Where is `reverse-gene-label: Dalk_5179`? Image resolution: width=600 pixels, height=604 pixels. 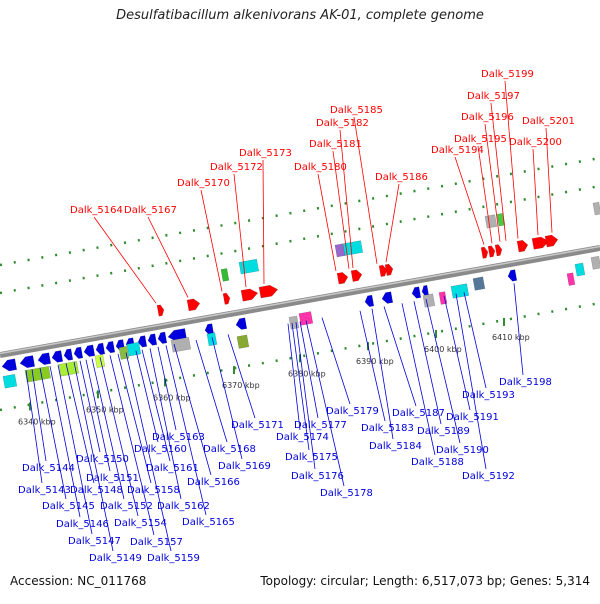
reverse-gene-label: Dalk_5179 is located at coordinates (352, 411).